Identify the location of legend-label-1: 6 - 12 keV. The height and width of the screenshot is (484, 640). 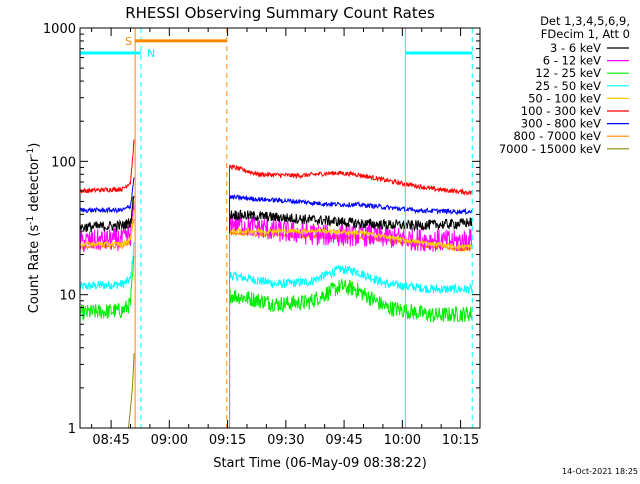
(572, 61).